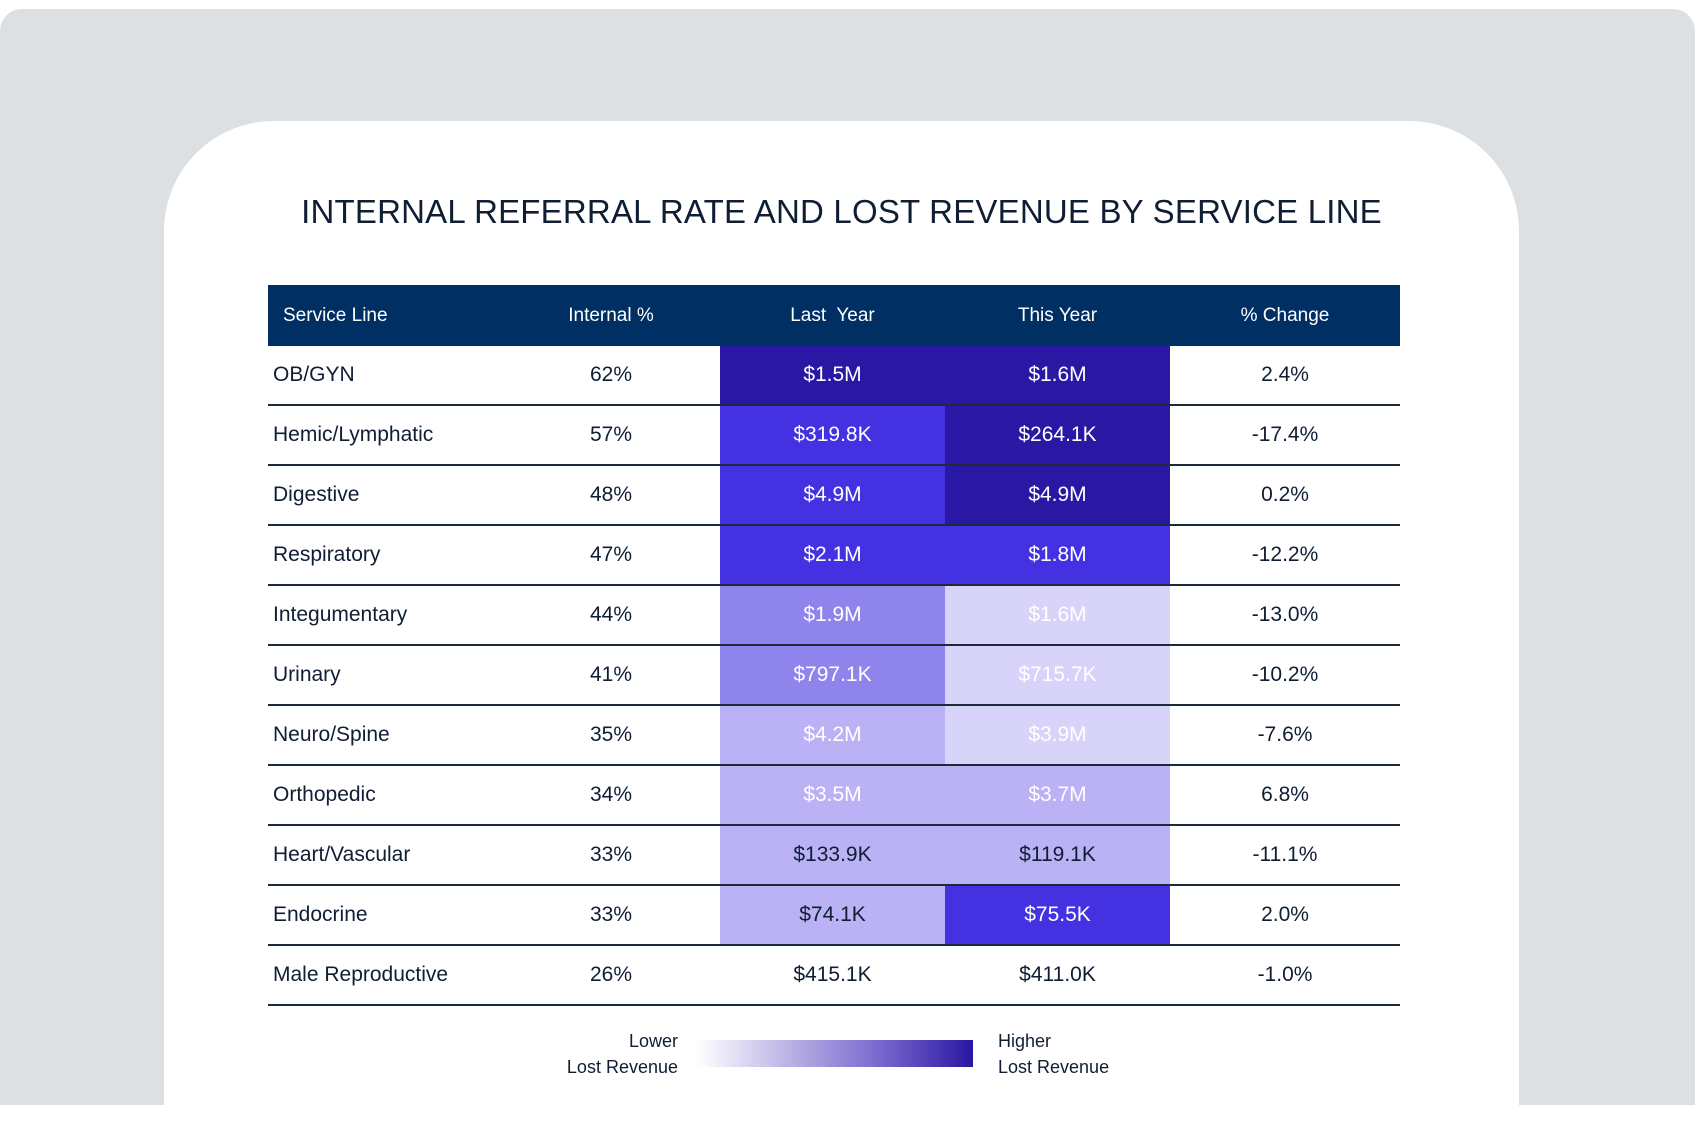 The width and height of the screenshot is (1695, 1121). What do you see at coordinates (1285, 794) in the screenshot?
I see `cell-change: 6.8%` at bounding box center [1285, 794].